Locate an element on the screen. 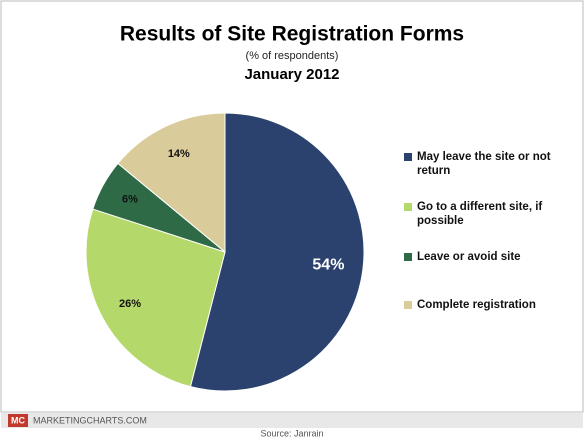 The width and height of the screenshot is (585, 440). data-label: 26% is located at coordinates (130, 304).